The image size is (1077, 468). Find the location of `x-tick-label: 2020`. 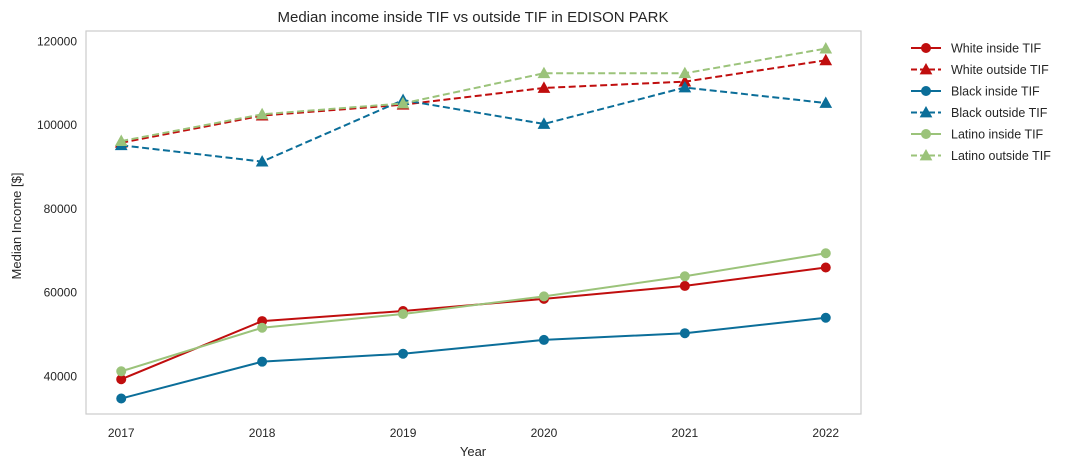

x-tick-label: 2020 is located at coordinates (544, 433).